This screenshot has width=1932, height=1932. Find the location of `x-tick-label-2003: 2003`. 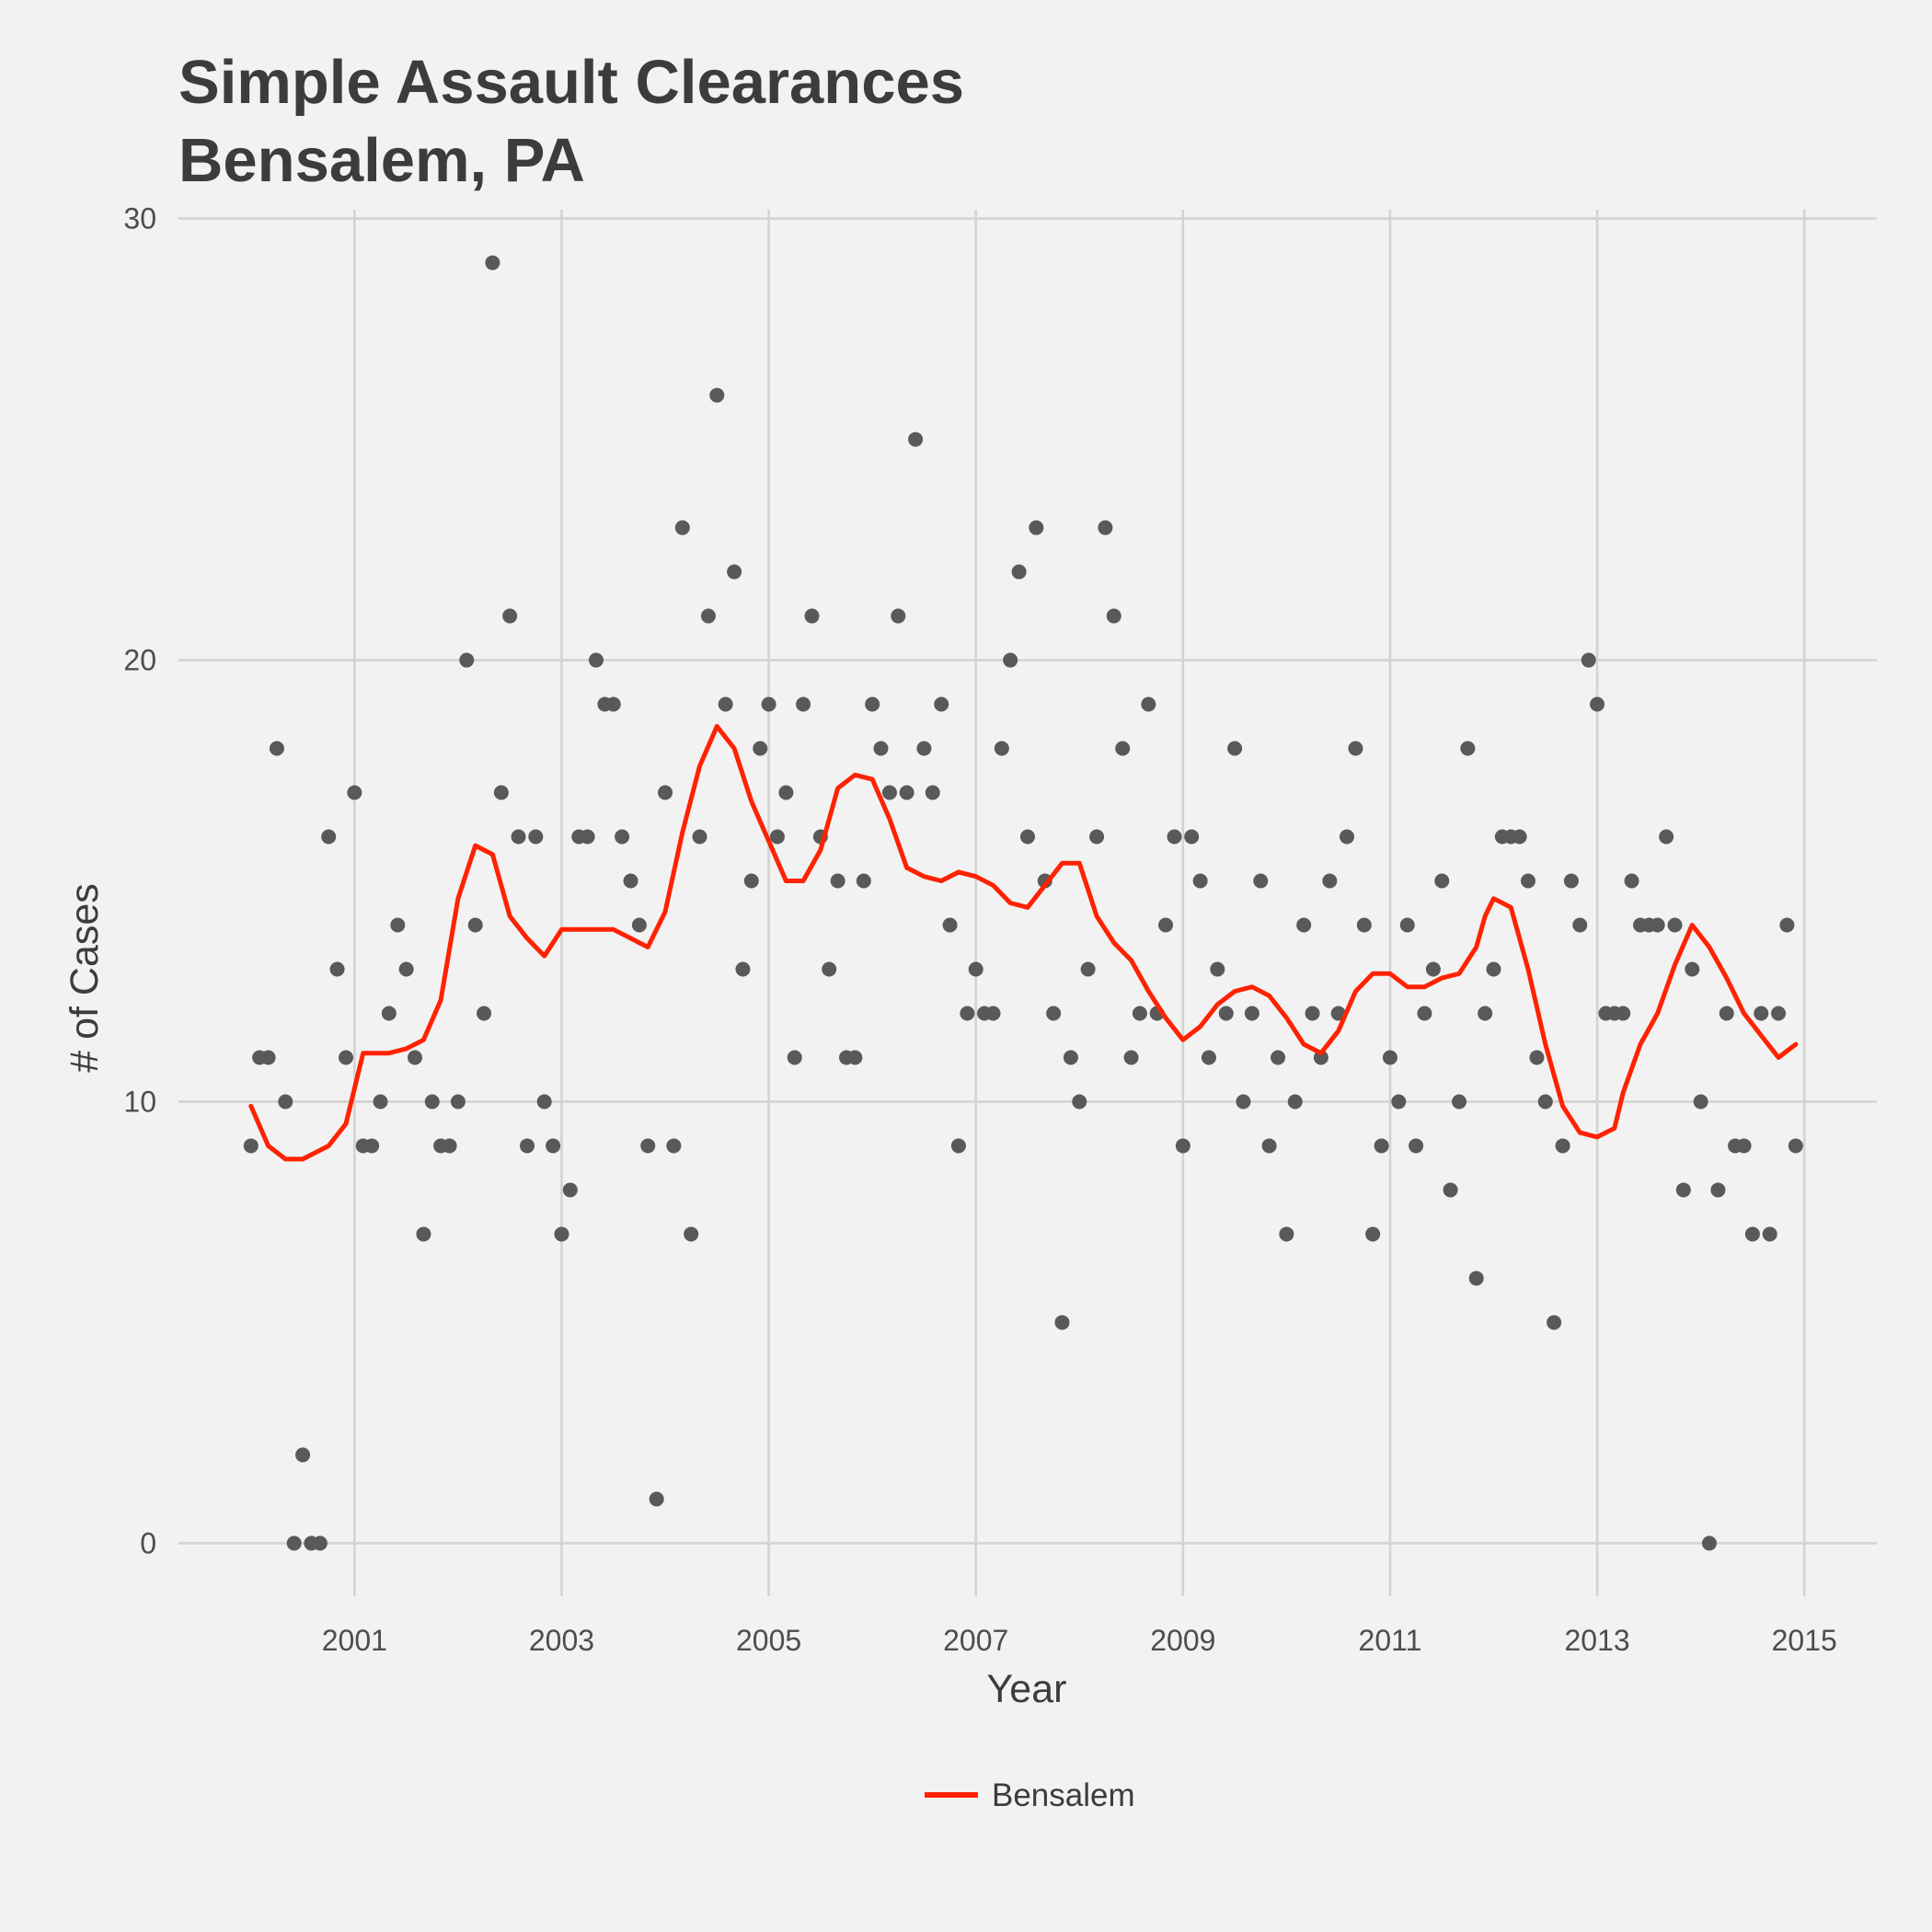

x-tick-label-2003: 2003 is located at coordinates (561, 1640).